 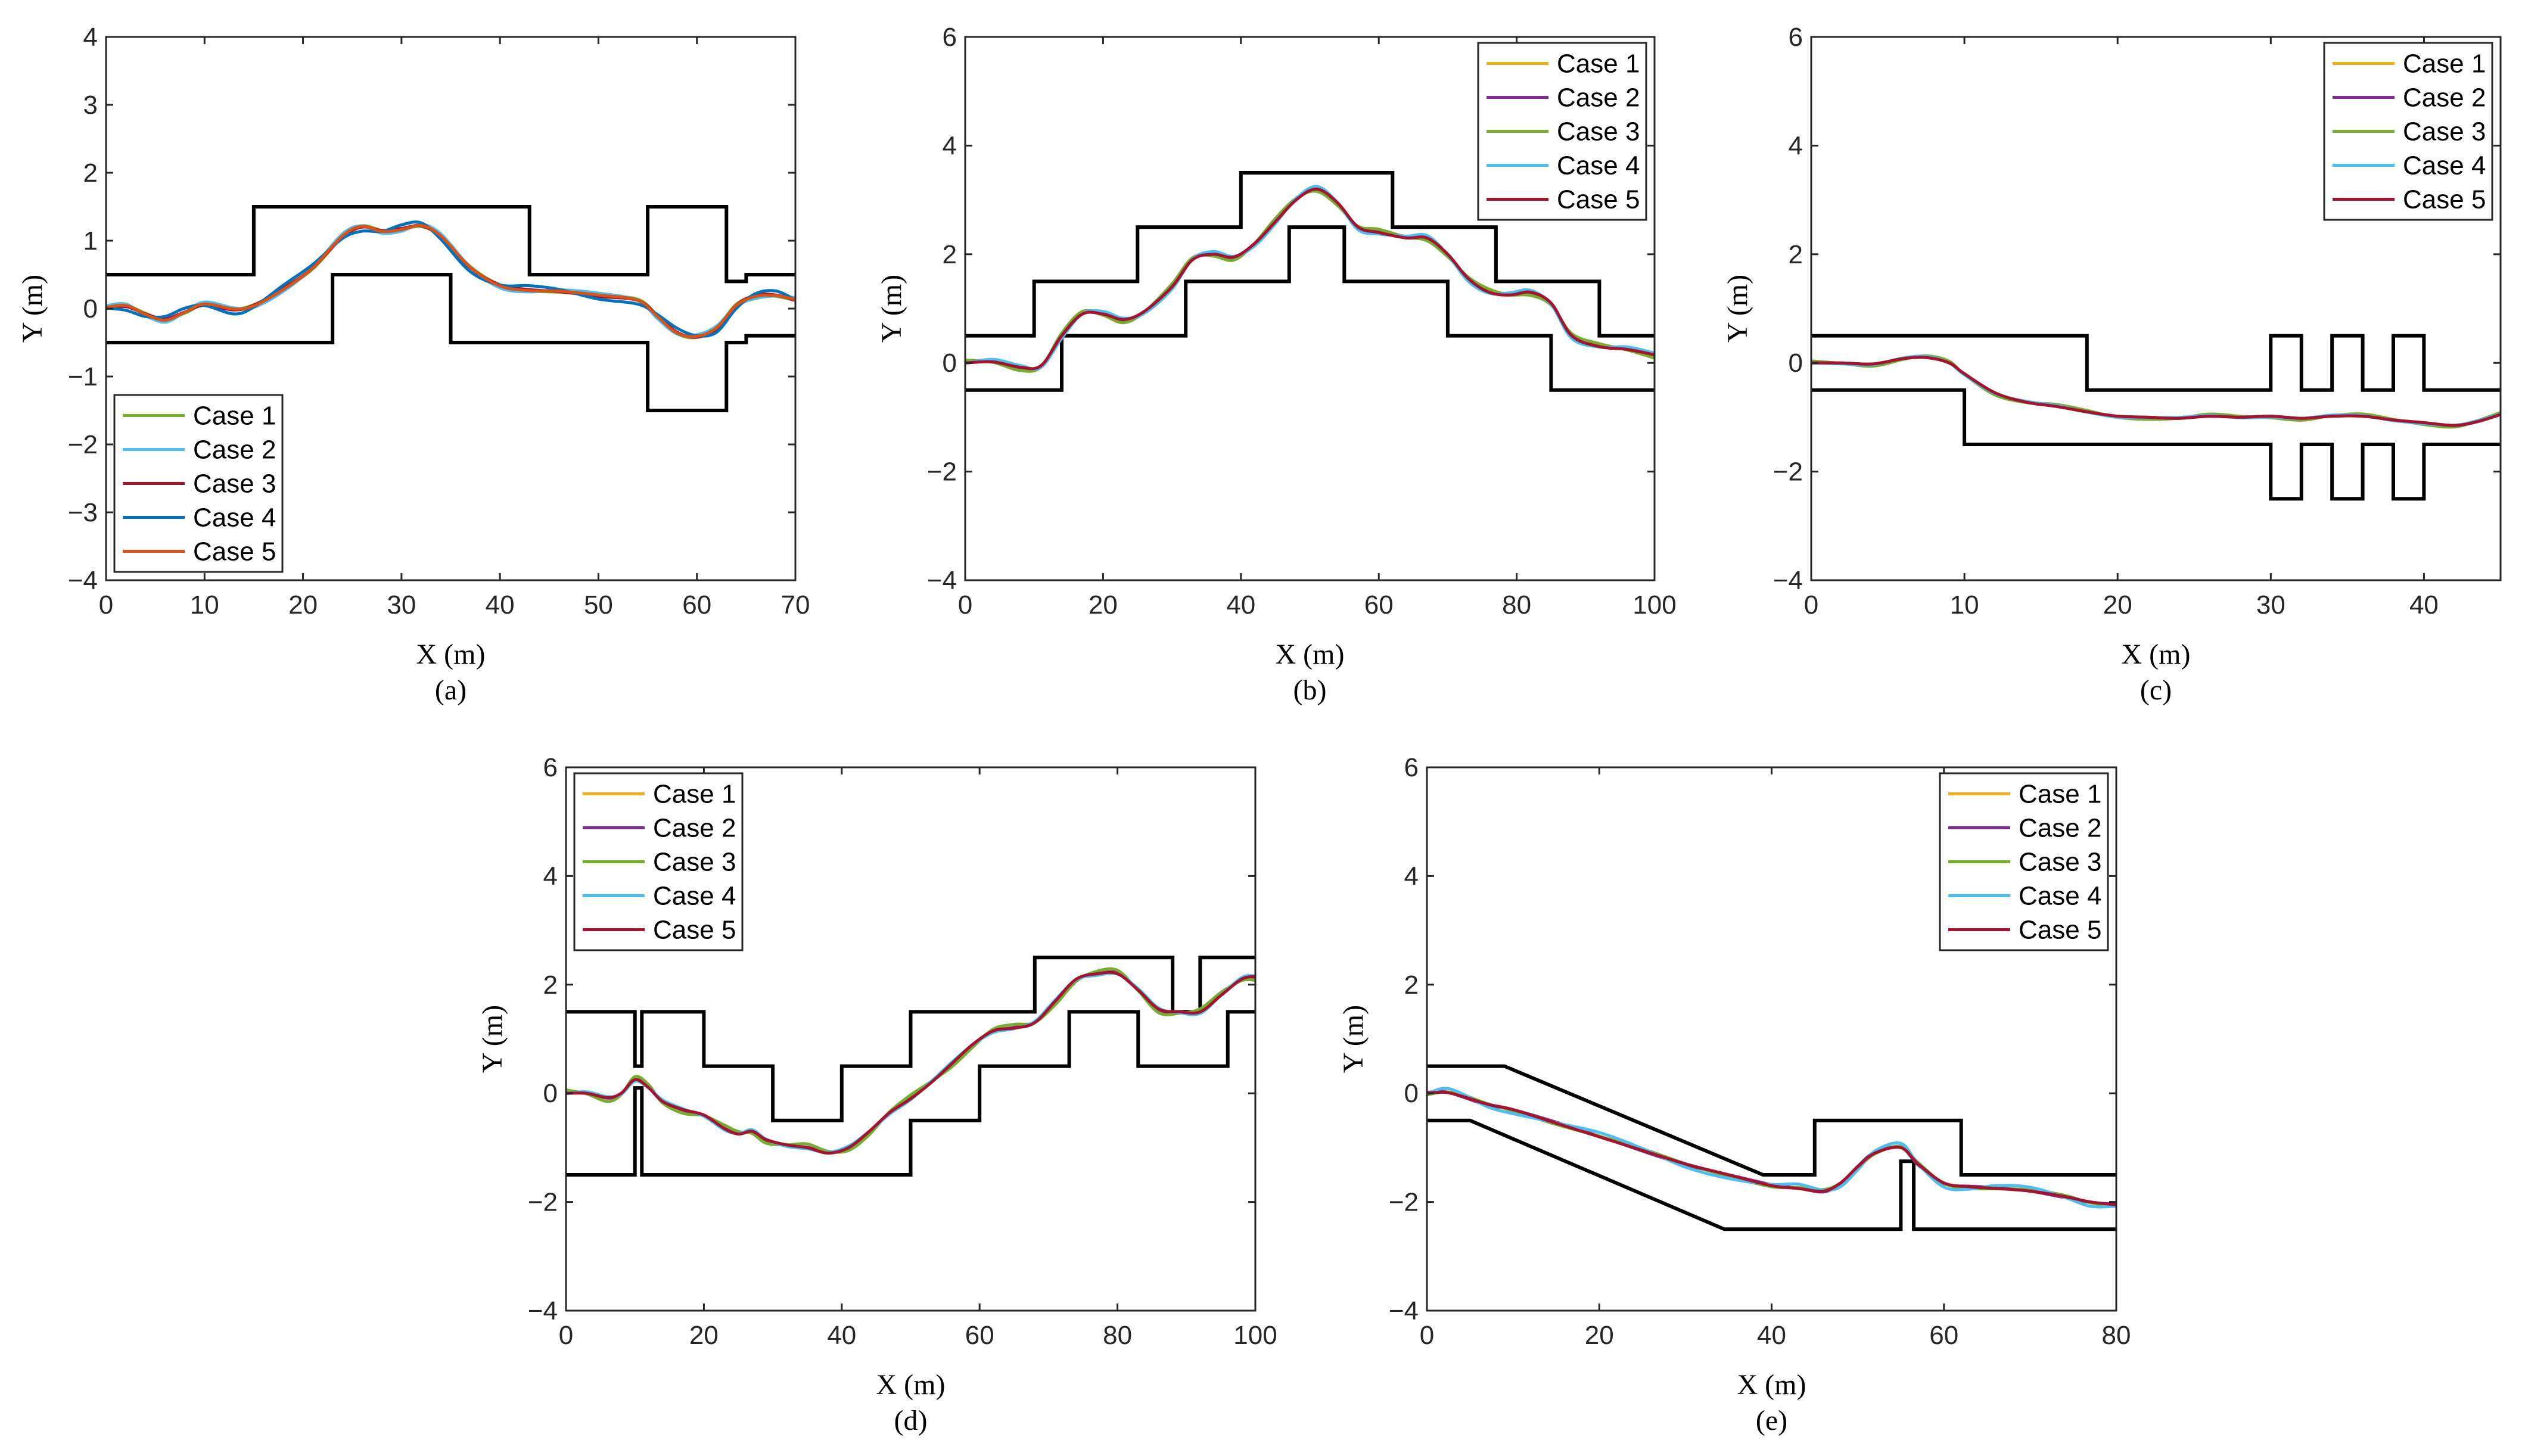 What do you see at coordinates (2060, 794) in the screenshot?
I see `legend-label-e-1: Case 1` at bounding box center [2060, 794].